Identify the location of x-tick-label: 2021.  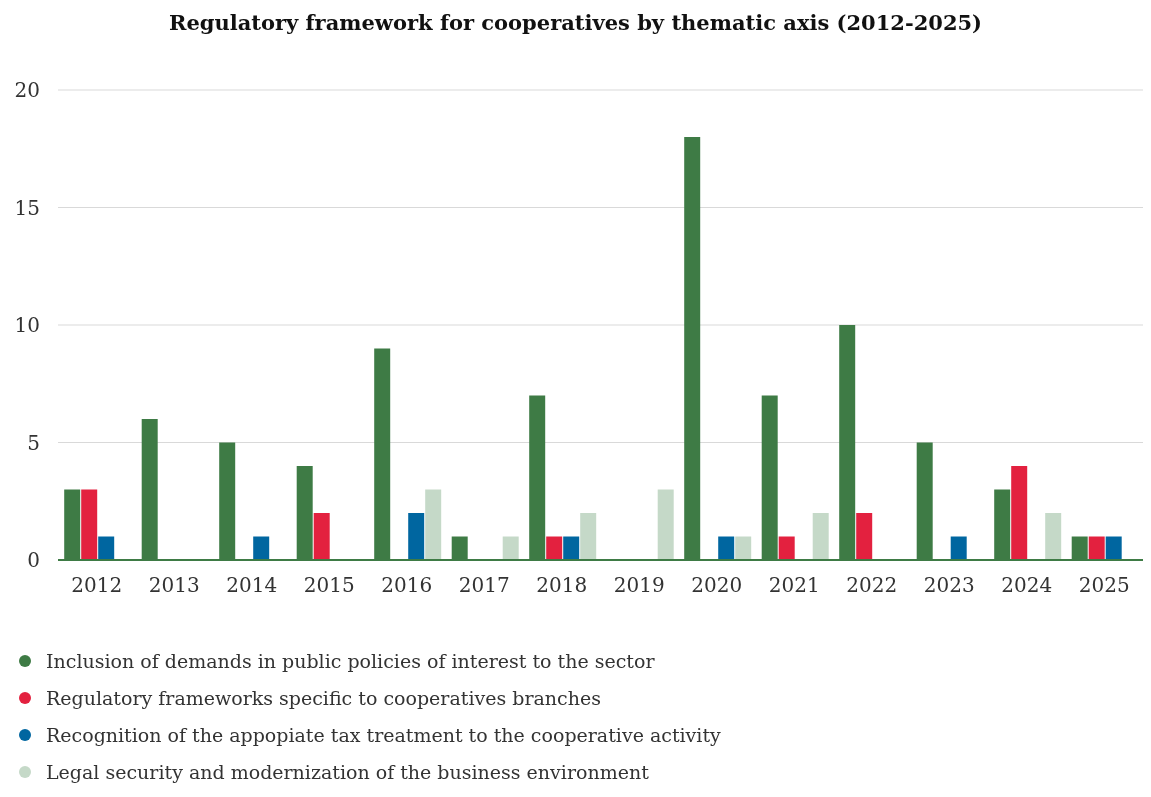
(794, 585).